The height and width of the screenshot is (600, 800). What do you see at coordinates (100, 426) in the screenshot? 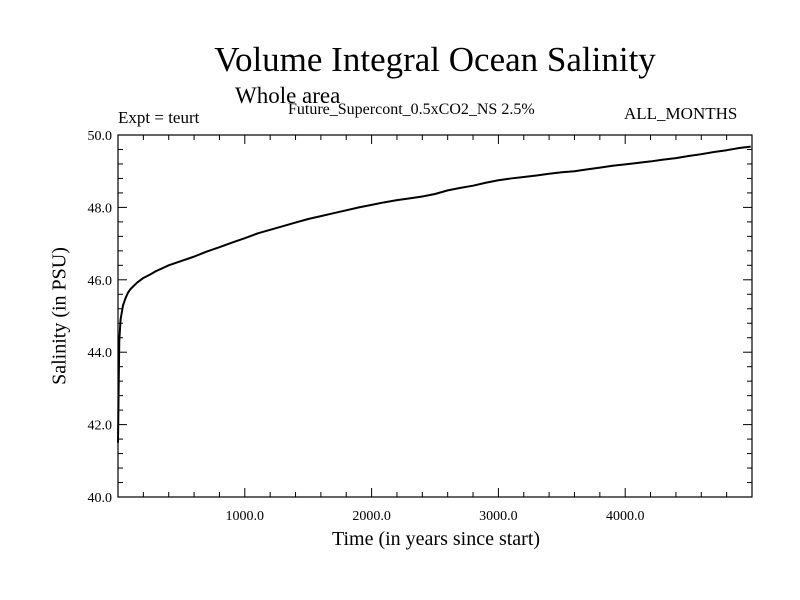
I see `y-tick-label: 42.0` at bounding box center [100, 426].